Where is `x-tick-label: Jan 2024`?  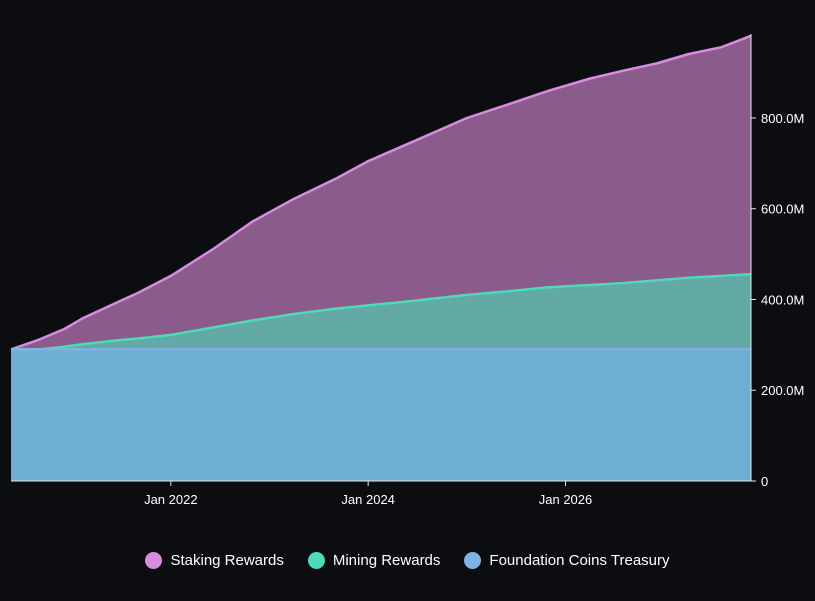 x-tick-label: Jan 2024 is located at coordinates (368, 499).